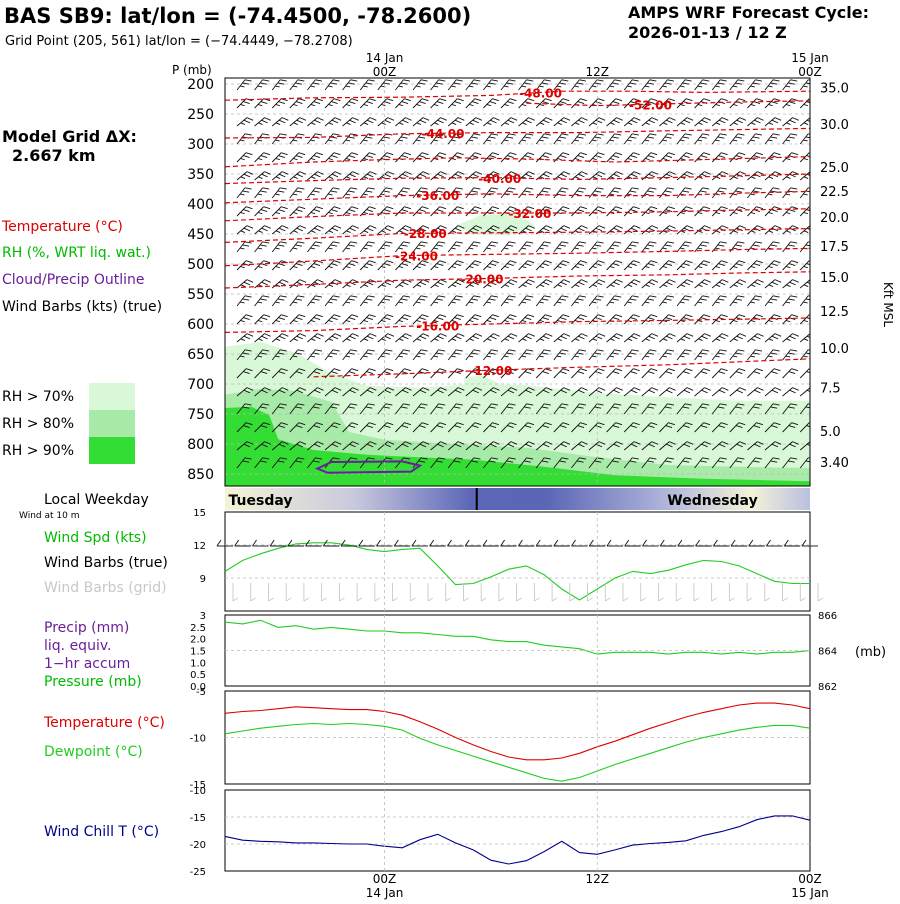 The image size is (900, 904). What do you see at coordinates (198, 640) in the screenshot?
I see `precip-tick-label: 2.0` at bounding box center [198, 640].